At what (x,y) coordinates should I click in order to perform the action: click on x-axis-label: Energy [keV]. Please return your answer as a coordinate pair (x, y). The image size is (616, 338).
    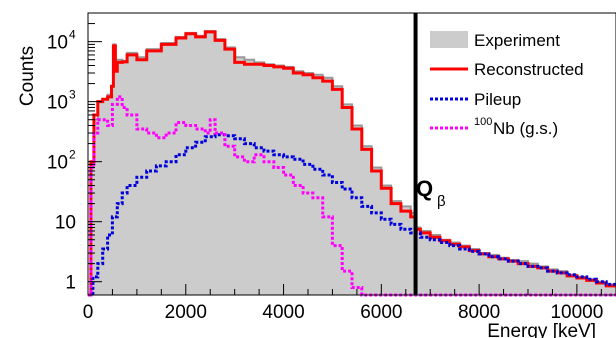
    Looking at the image, I should click on (541, 329).